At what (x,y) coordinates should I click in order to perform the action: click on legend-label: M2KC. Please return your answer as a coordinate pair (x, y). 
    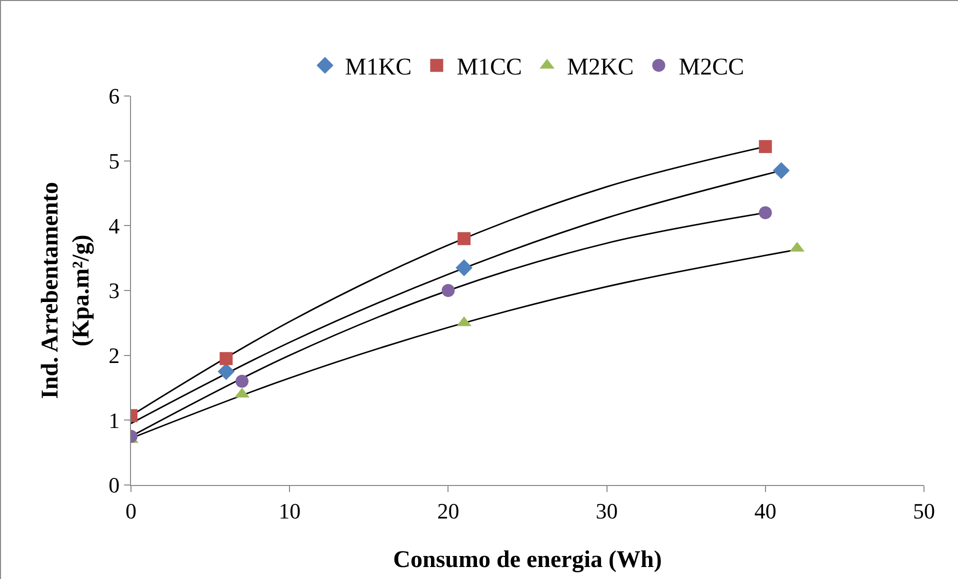
    Looking at the image, I should click on (600, 67).